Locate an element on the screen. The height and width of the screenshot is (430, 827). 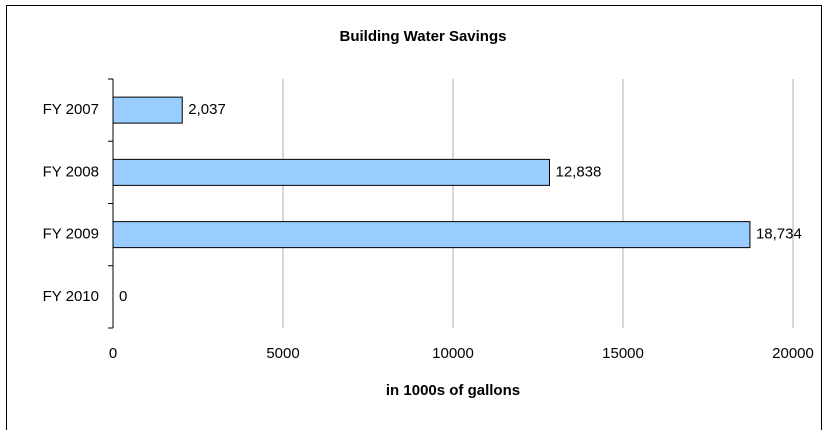
x-axis-label: in 1000s of gallons is located at coordinates (453, 390).